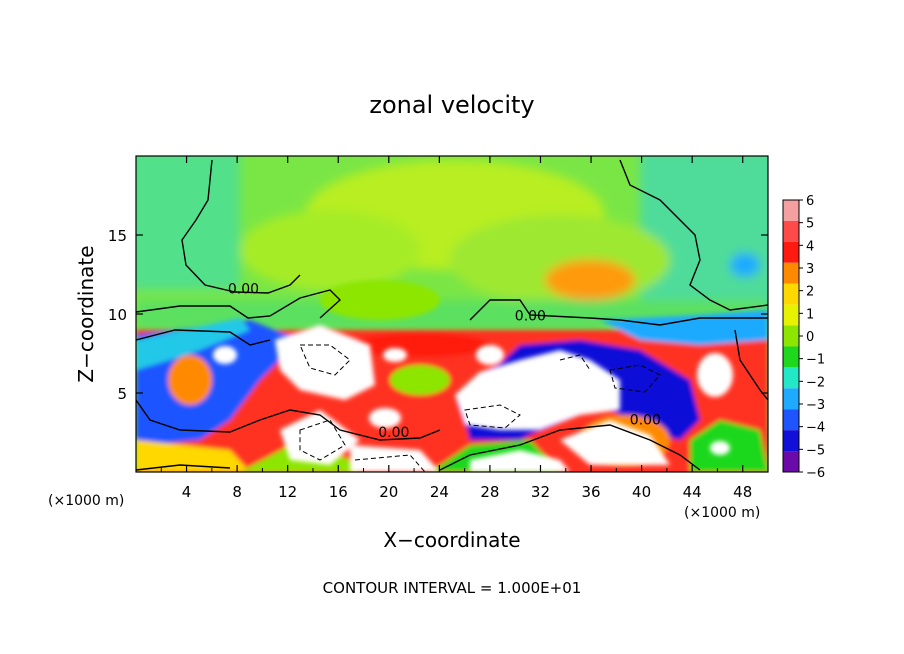  What do you see at coordinates (810, 337) in the screenshot?
I see `colorbar-label: 0` at bounding box center [810, 337].